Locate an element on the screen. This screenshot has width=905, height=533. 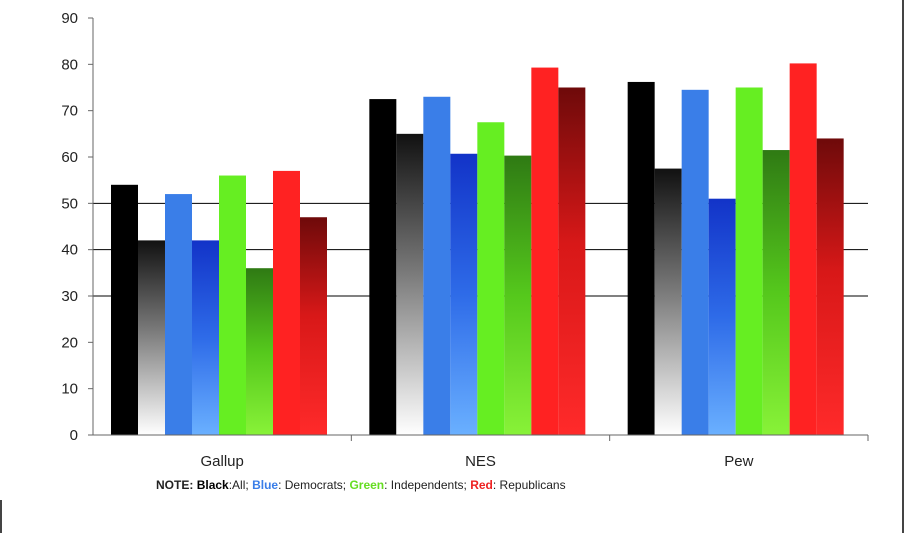
legend-green-label: Green is located at coordinates (367, 485).